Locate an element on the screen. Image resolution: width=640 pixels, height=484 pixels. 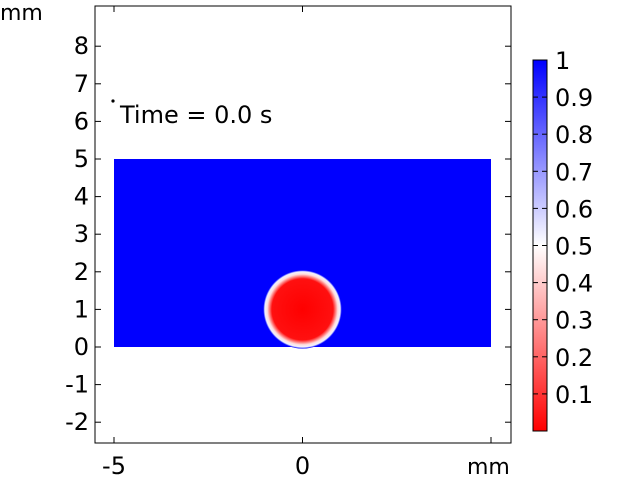
x-tick-label: -5 is located at coordinates (114, 466).